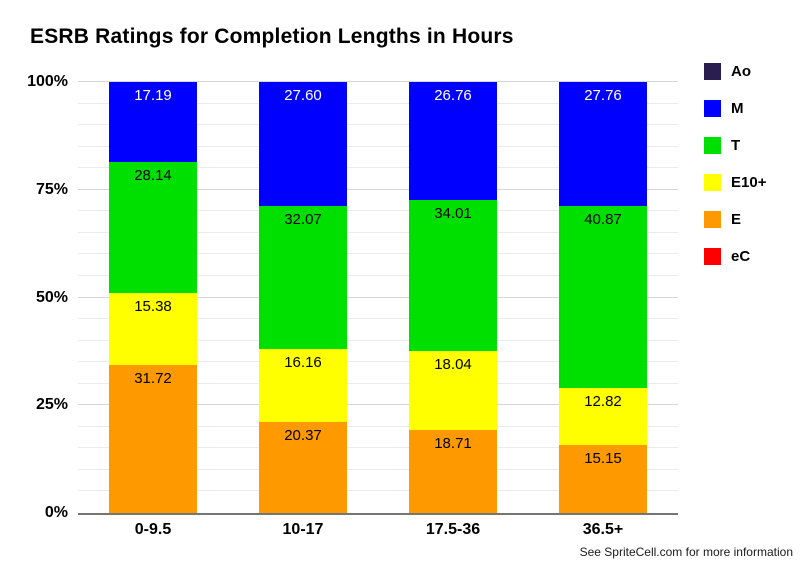 This screenshot has width=800, height=567. What do you see at coordinates (712, 108) in the screenshot?
I see `legend-swatch-M` at bounding box center [712, 108].